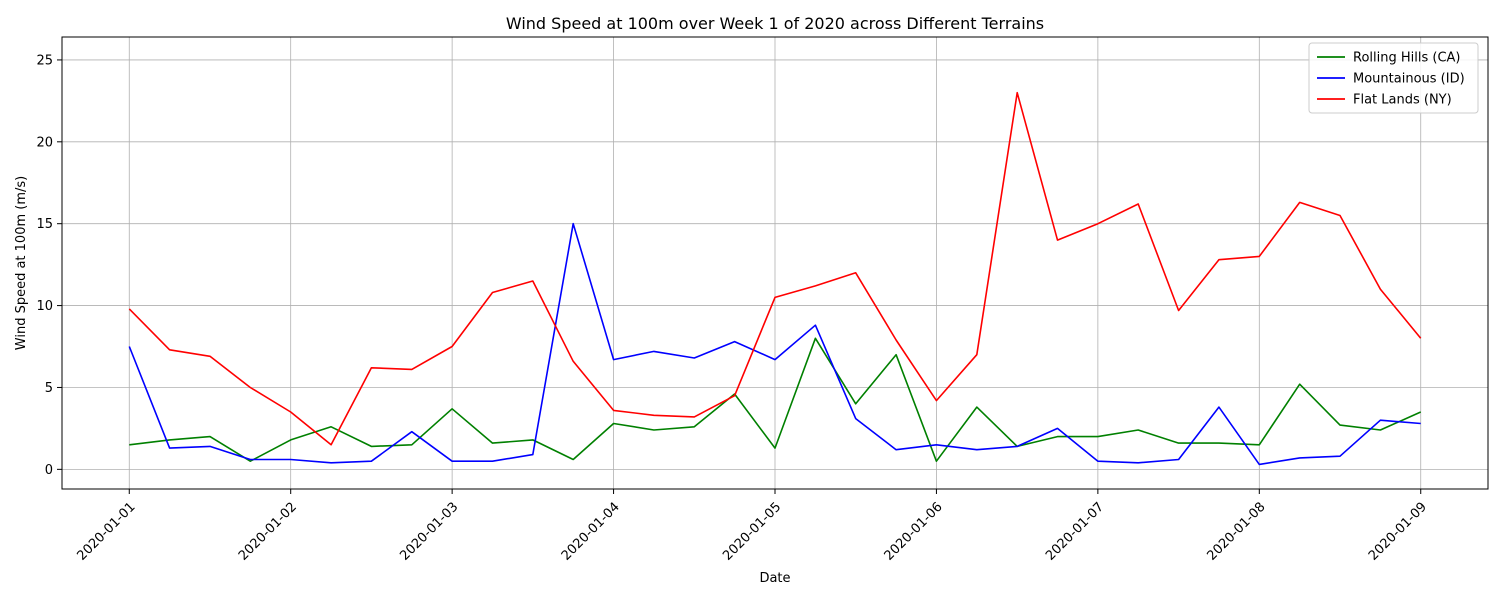 The width and height of the screenshot is (1500, 600). What do you see at coordinates (1075, 532) in the screenshot?
I see `x-tick-label: 2020-01-07` at bounding box center [1075, 532].